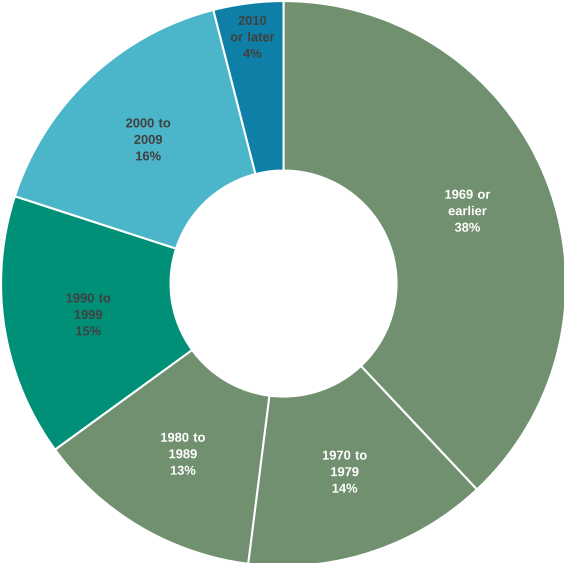 The image size is (564, 563). Describe the element at coordinates (345, 488) in the screenshot. I see `data-label: 14%` at that location.